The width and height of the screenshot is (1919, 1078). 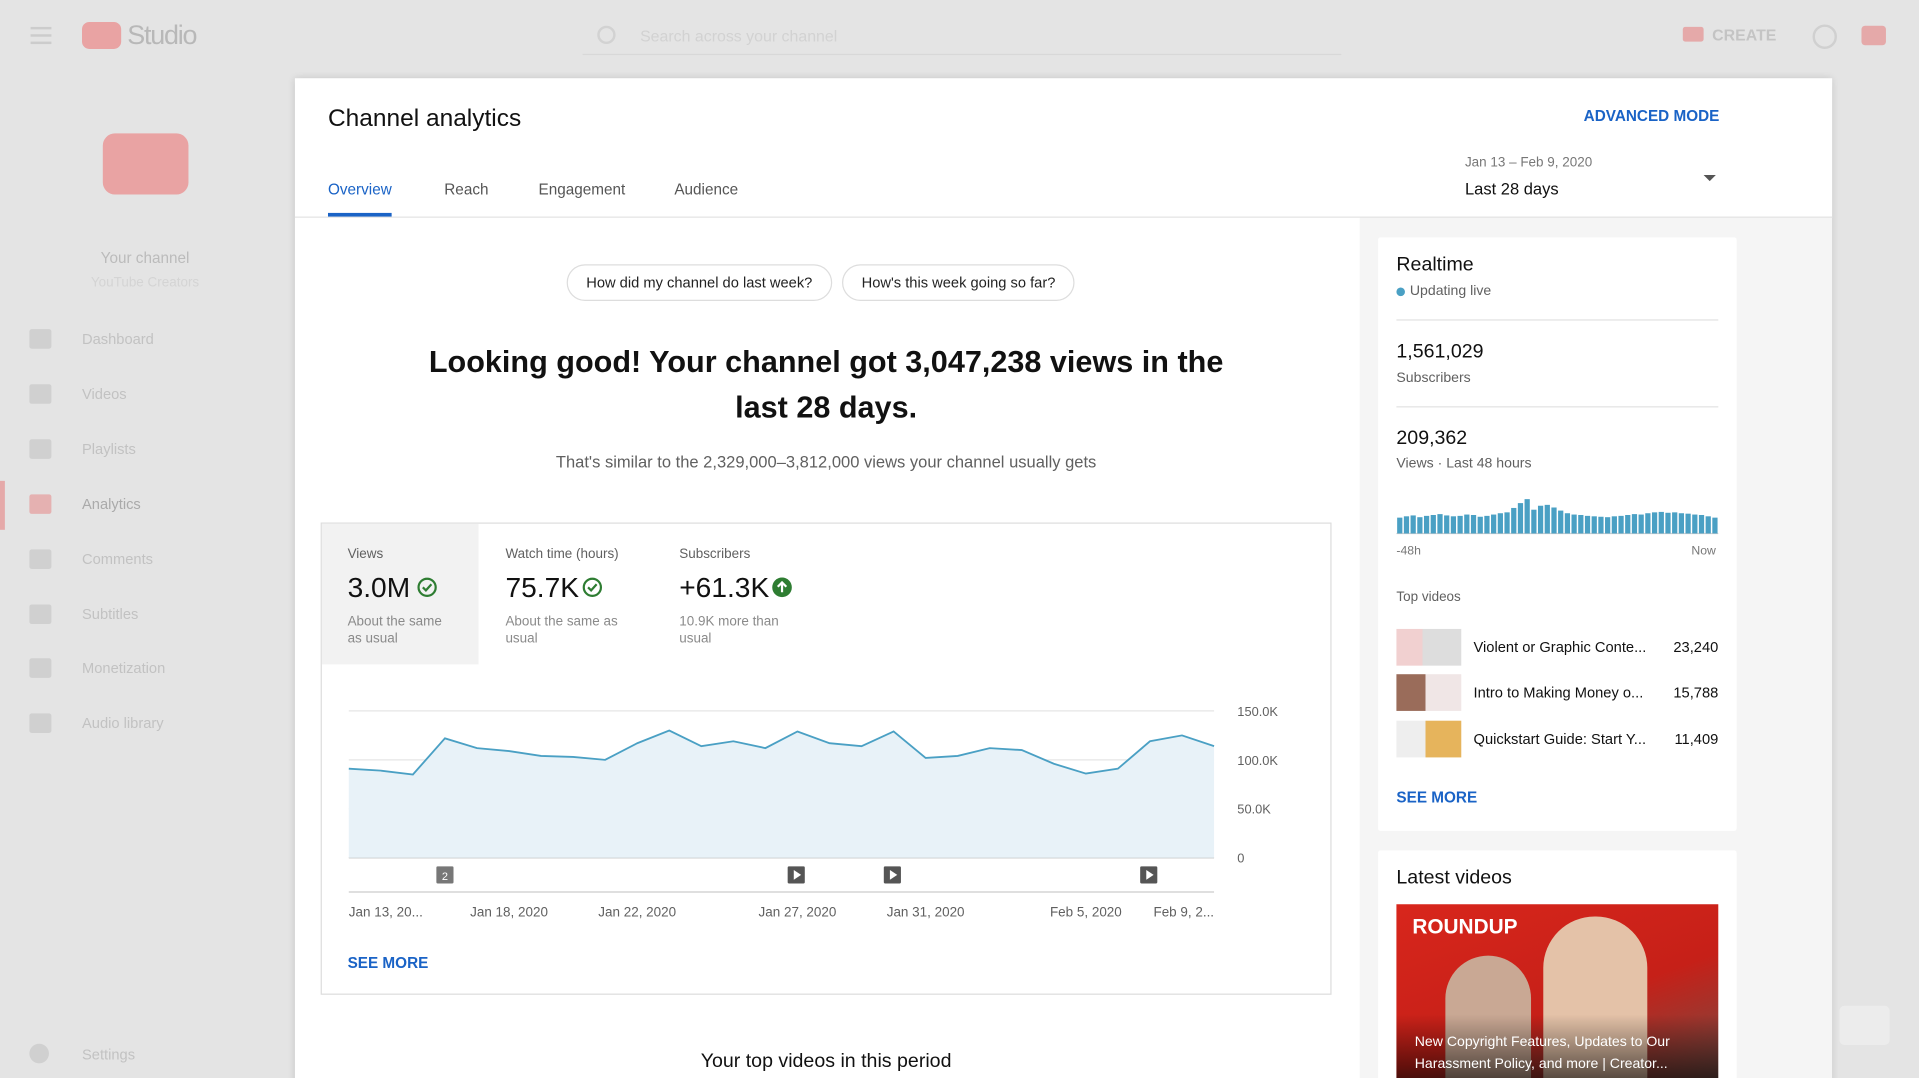 What do you see at coordinates (1703, 551) in the screenshot?
I see `sparkline-end-label: Now` at bounding box center [1703, 551].